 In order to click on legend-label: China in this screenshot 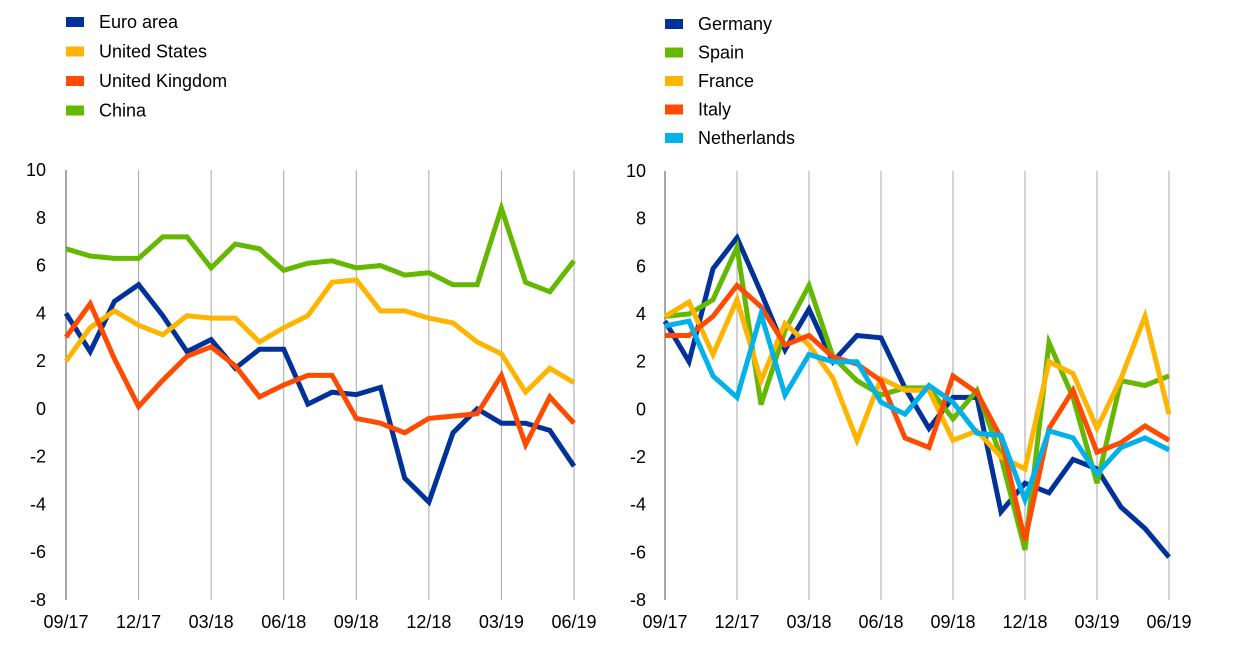, I will do `click(123, 111)`.